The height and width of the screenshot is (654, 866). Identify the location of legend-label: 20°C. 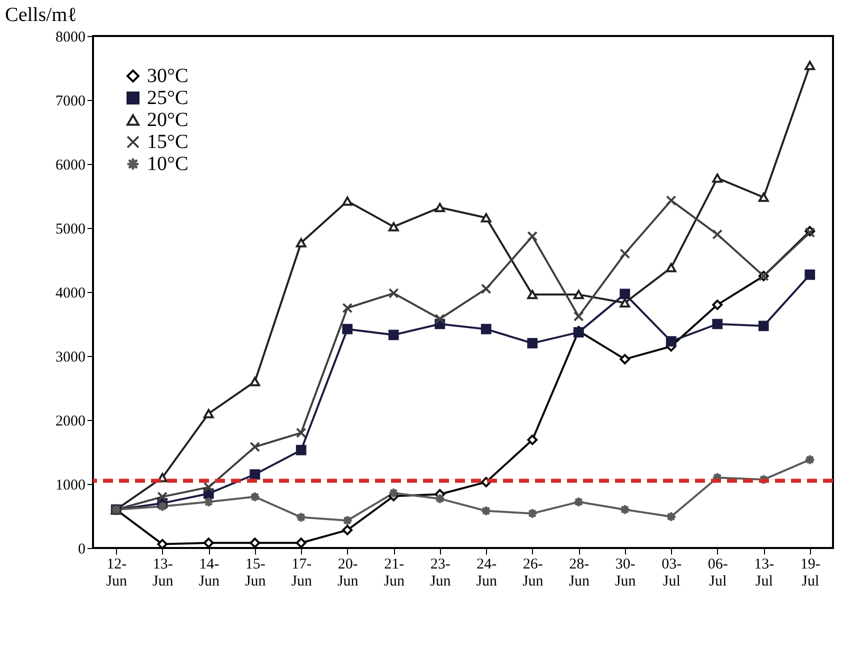
(167, 120).